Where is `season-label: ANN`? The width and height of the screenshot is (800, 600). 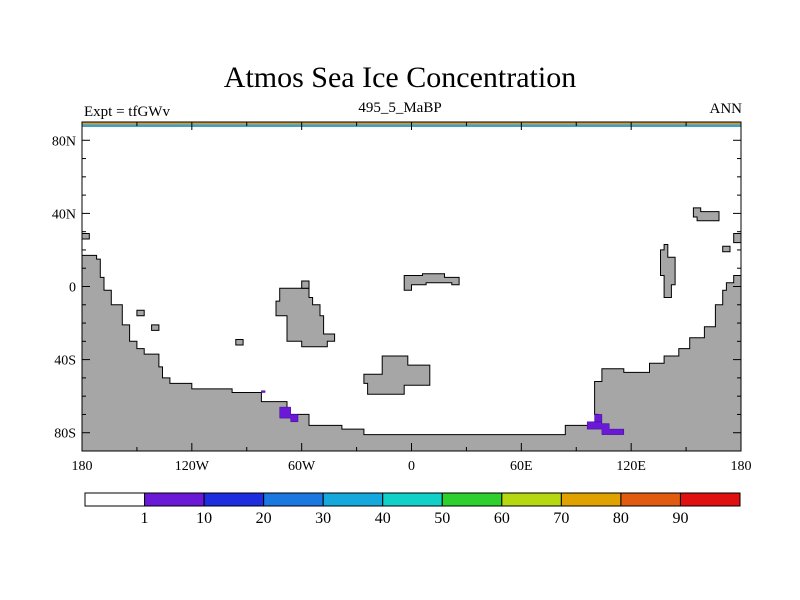 season-label: ANN is located at coordinates (726, 109).